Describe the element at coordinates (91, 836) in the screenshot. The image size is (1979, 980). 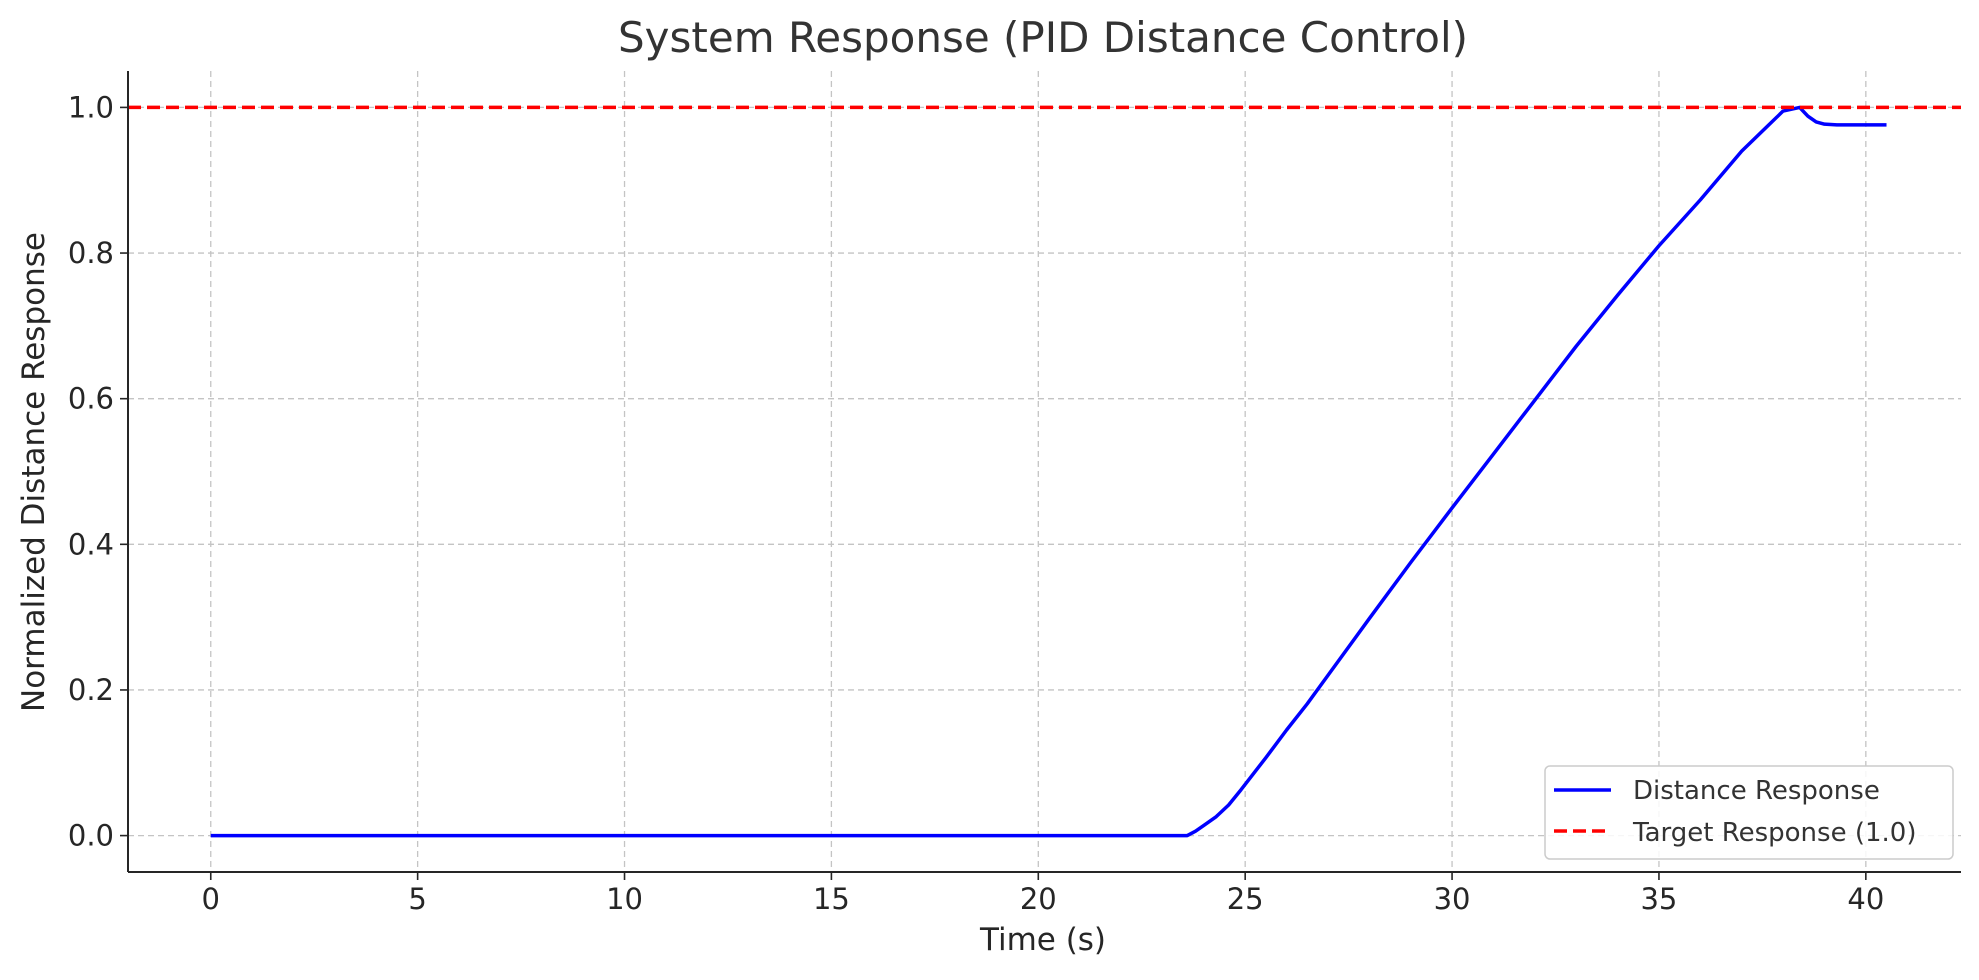
I see `y-tick-label: 0.0` at that location.